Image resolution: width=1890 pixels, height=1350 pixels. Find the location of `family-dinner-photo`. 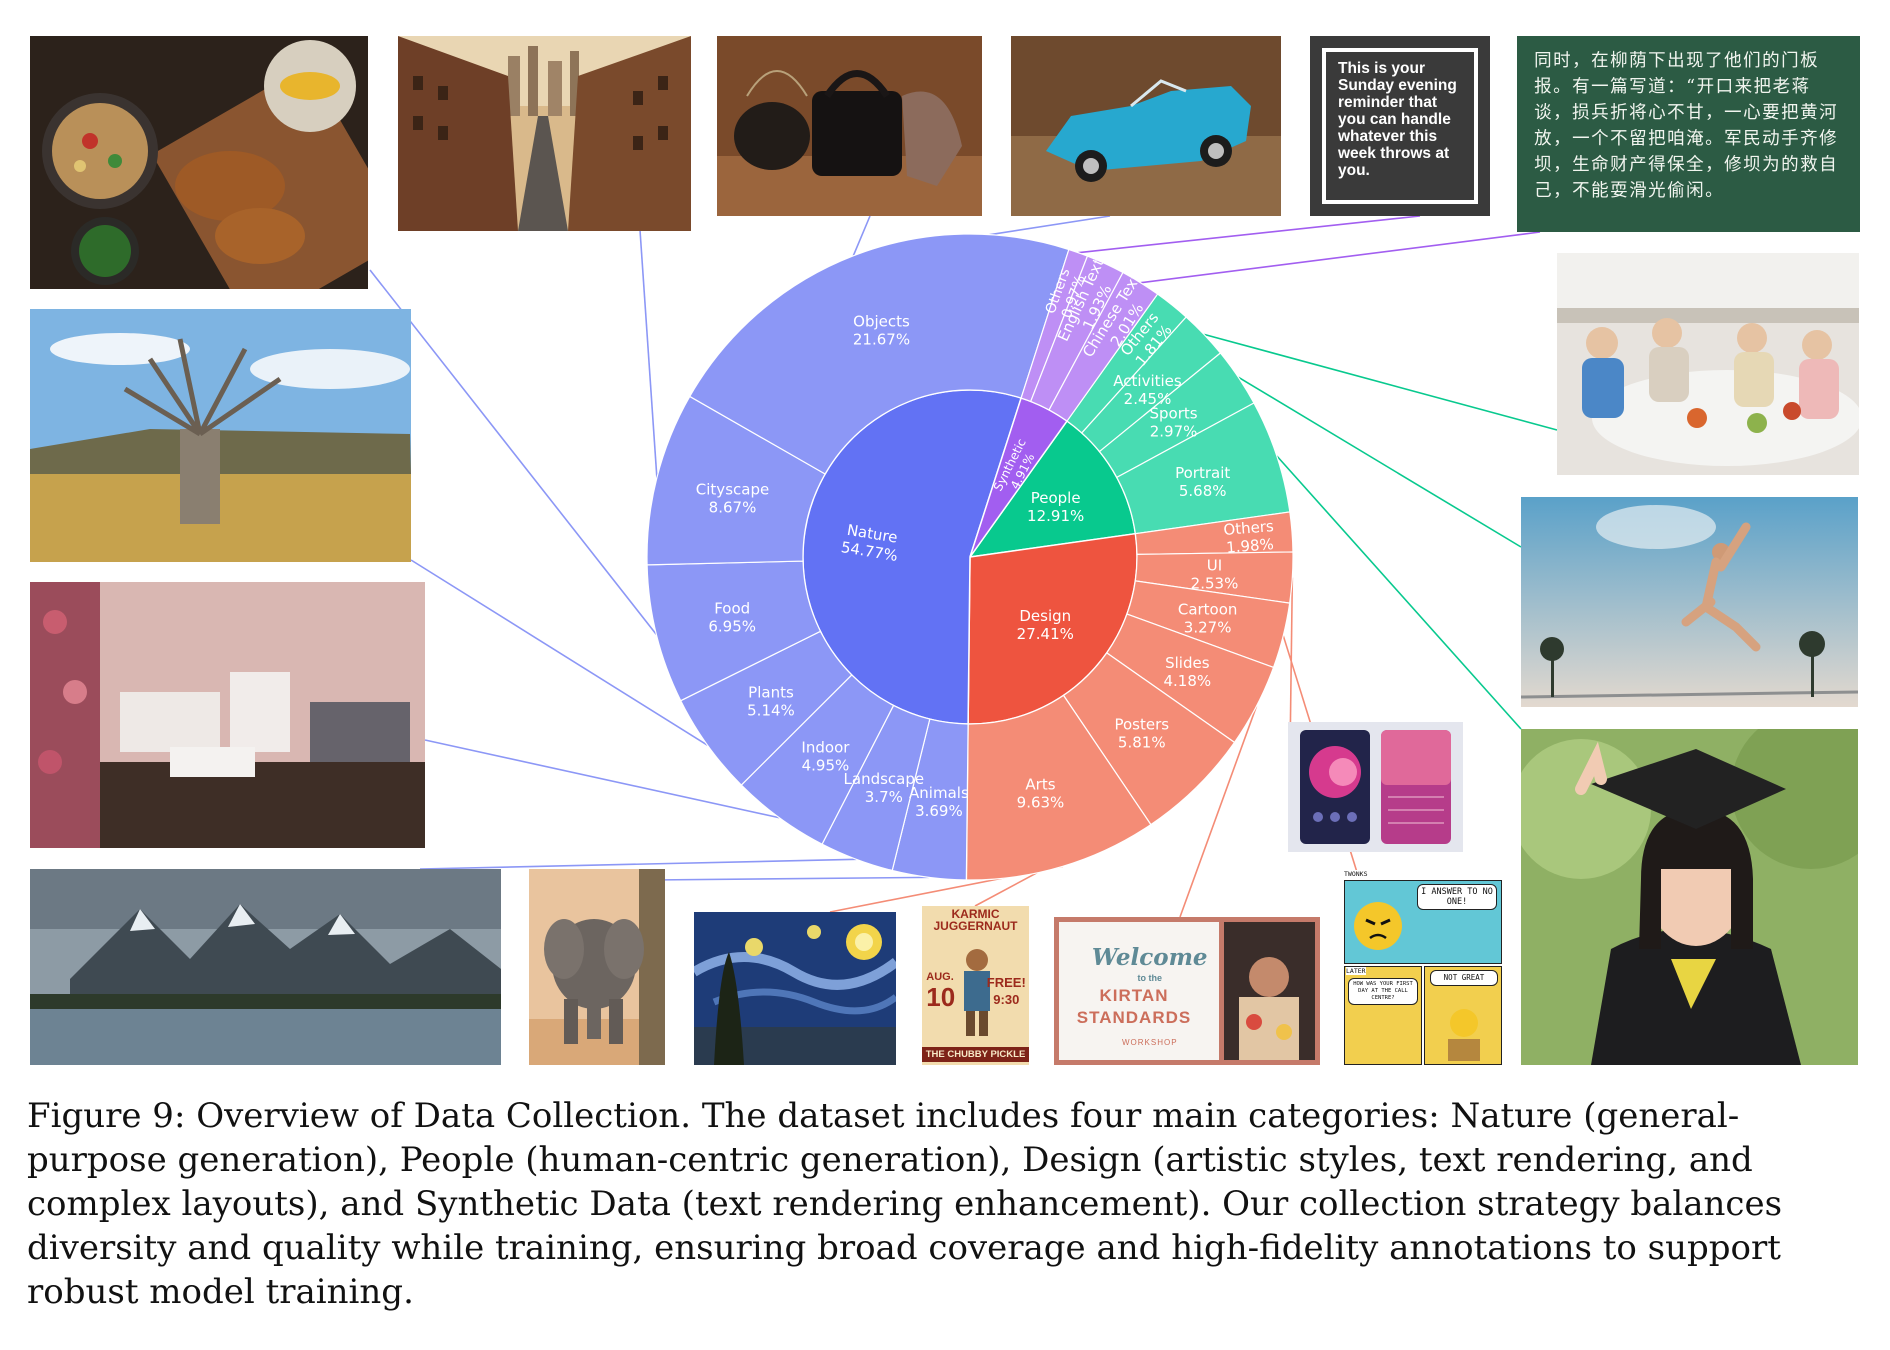

family-dinner-photo is located at coordinates (1708, 364).